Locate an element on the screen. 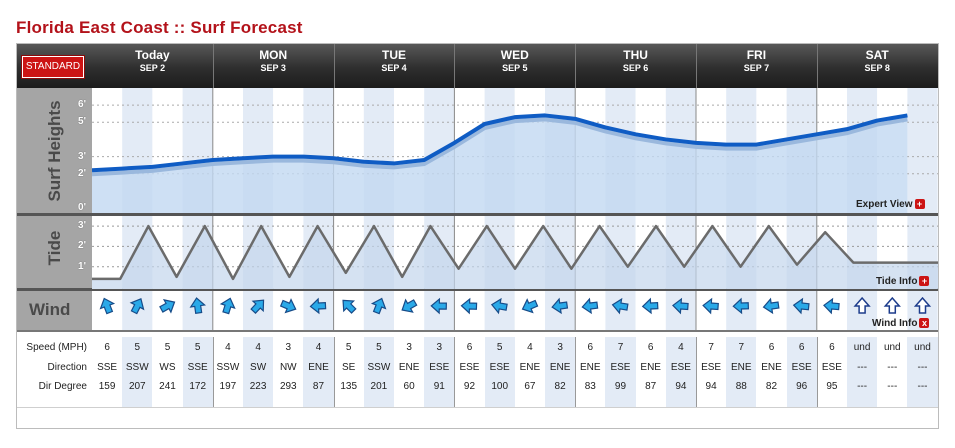  wind-deg-cell: 99 is located at coordinates (620, 386).